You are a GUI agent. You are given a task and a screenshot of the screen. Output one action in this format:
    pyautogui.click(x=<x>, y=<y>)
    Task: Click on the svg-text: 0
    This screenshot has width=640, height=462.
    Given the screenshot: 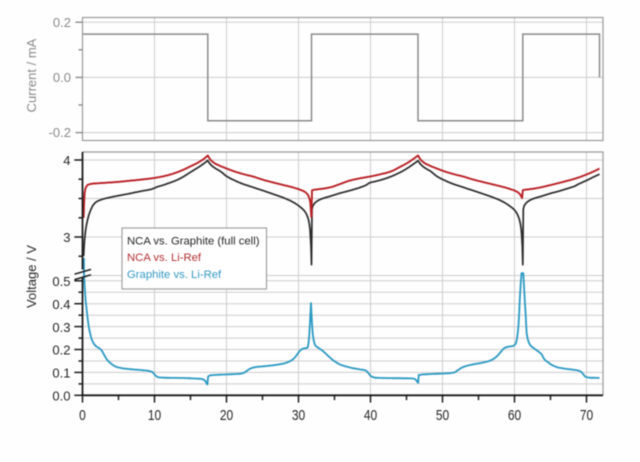 What is the action you would take?
    pyautogui.click(x=82, y=415)
    